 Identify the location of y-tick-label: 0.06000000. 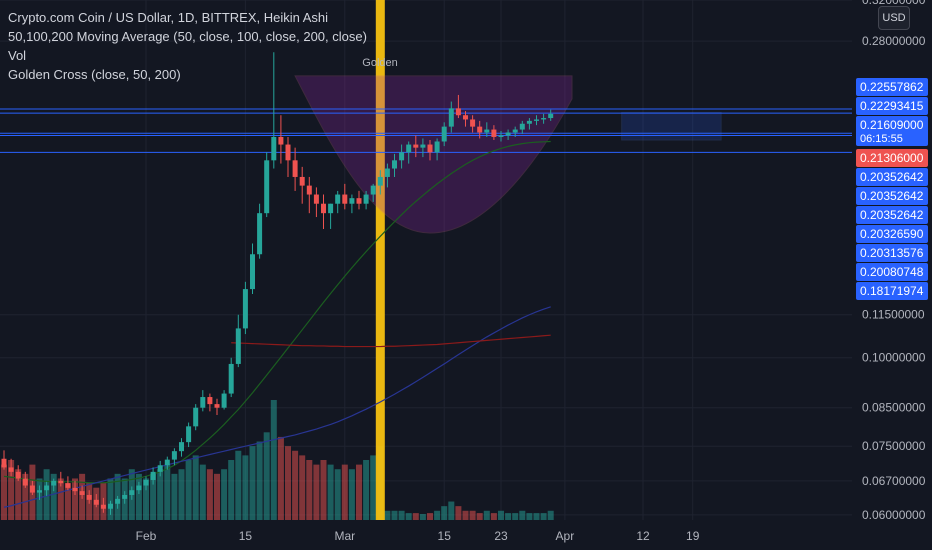
(894, 515).